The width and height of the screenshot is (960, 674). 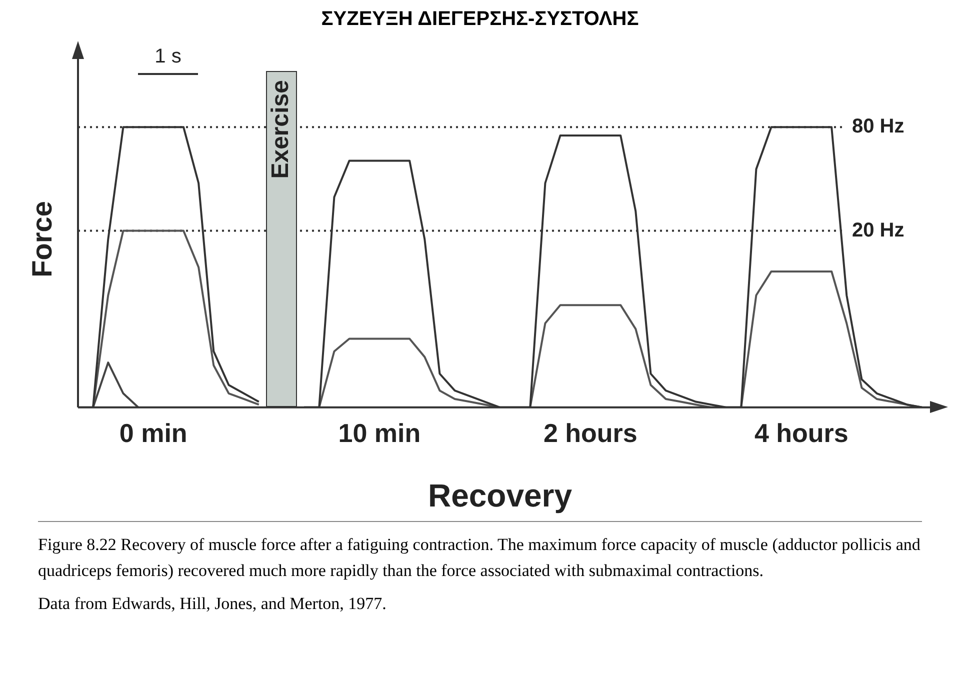 I want to click on text: 1 s, so click(x=168, y=57).